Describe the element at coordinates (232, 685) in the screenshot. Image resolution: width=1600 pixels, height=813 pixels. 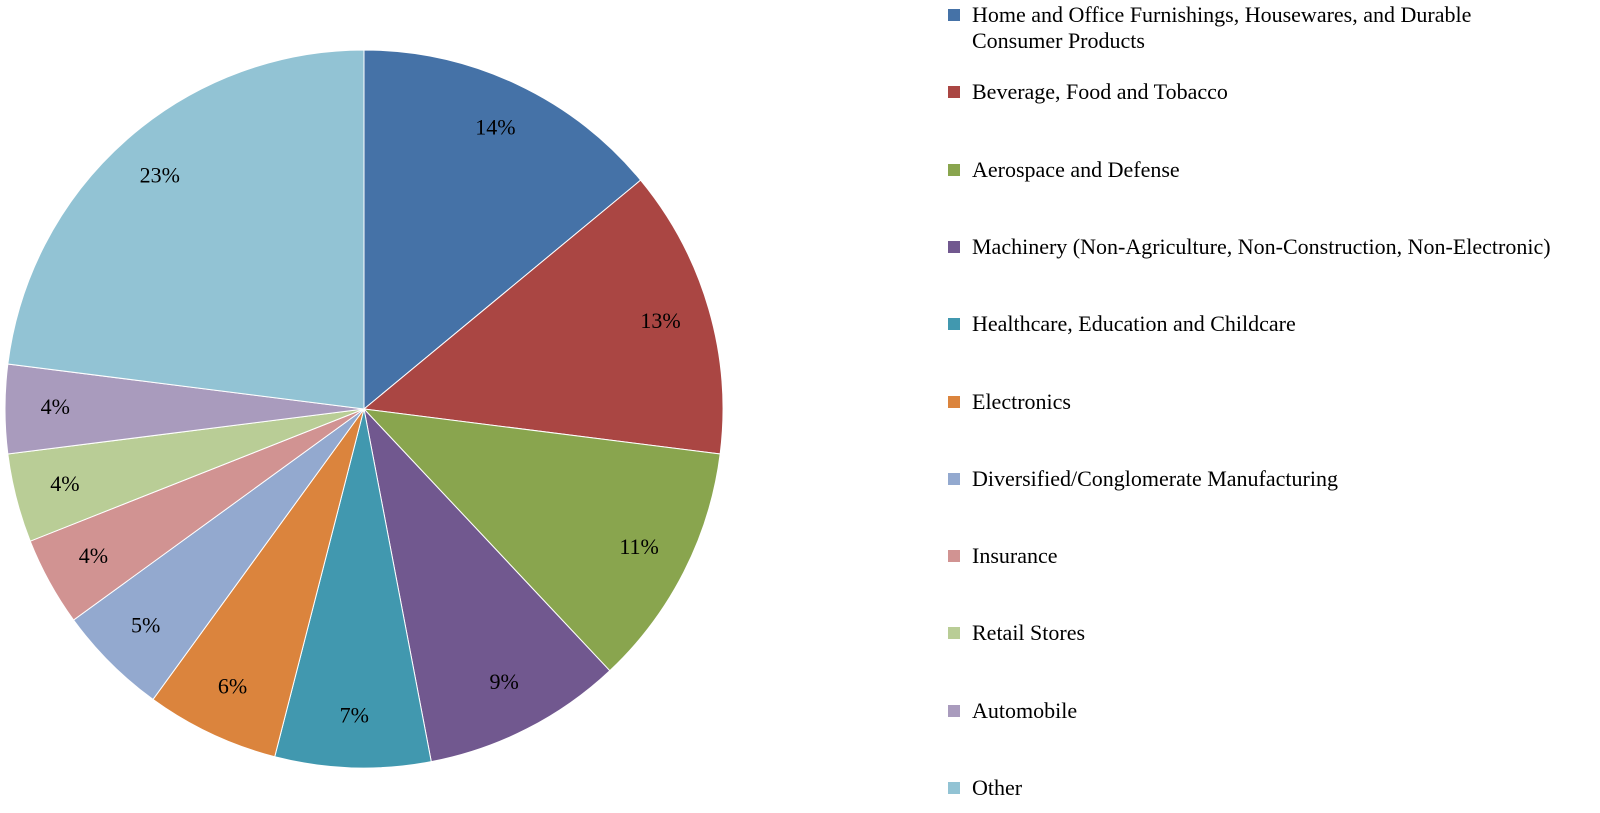
I see `data-label: 6%` at that location.